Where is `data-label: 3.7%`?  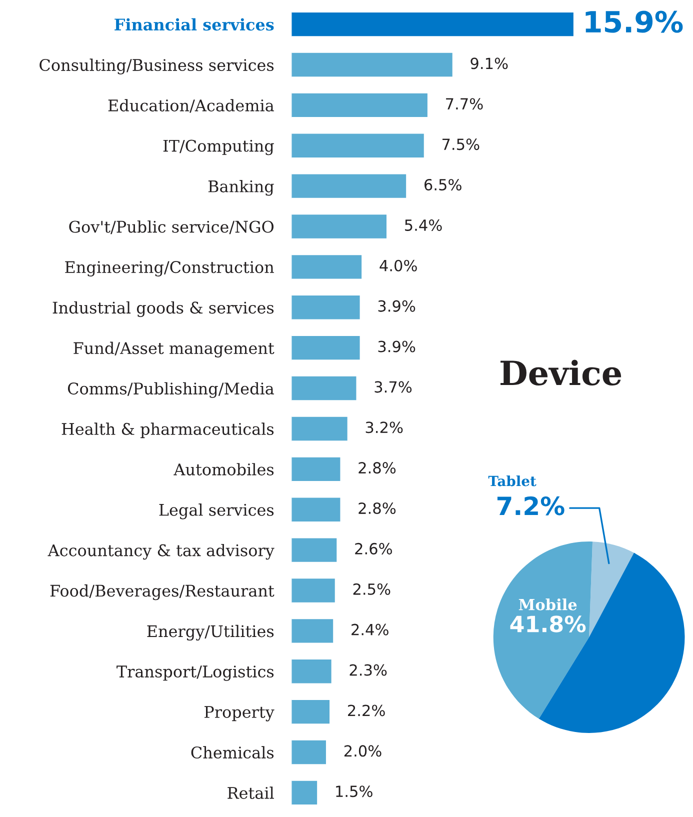 data-label: 3.7% is located at coordinates (393, 387).